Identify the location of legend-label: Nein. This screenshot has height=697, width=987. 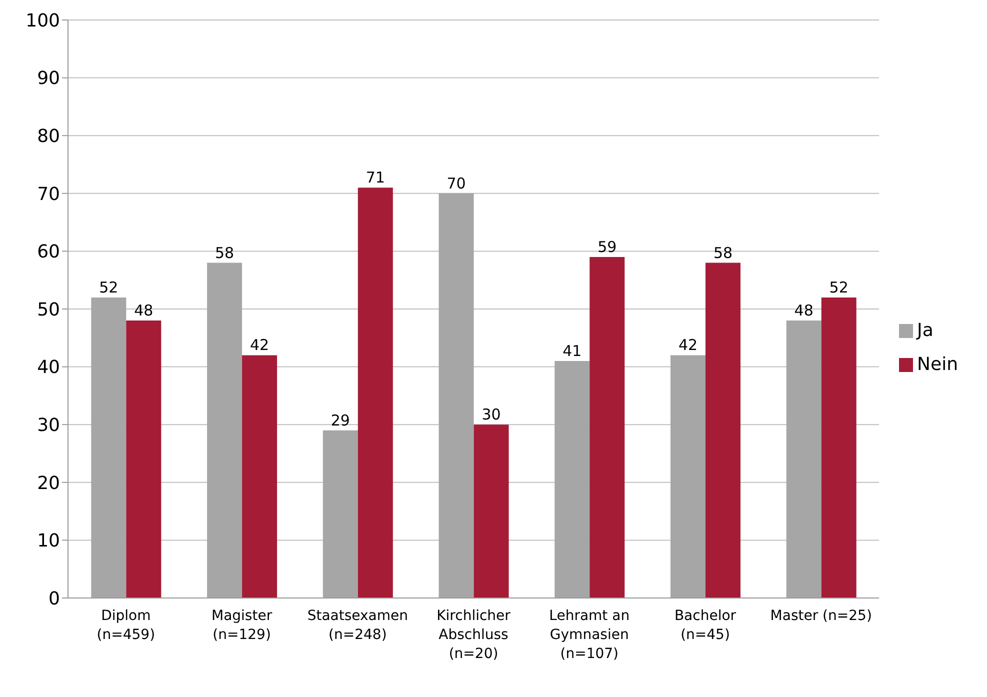
(937, 364).